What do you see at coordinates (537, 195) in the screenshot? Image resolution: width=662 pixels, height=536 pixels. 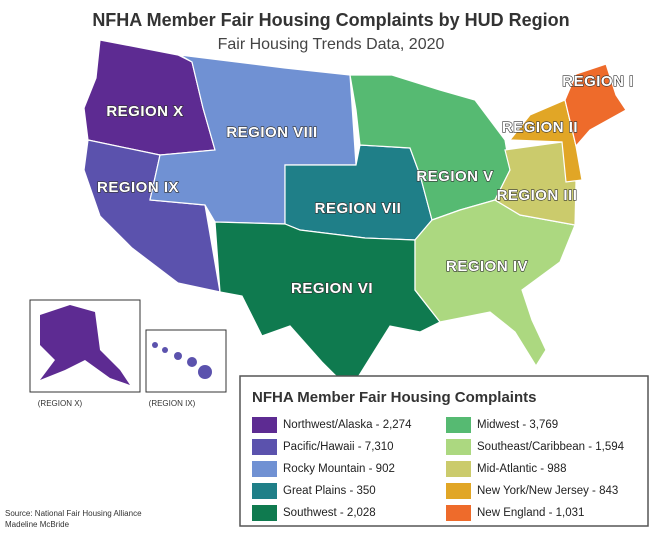 I see `region-label: REGION III` at bounding box center [537, 195].